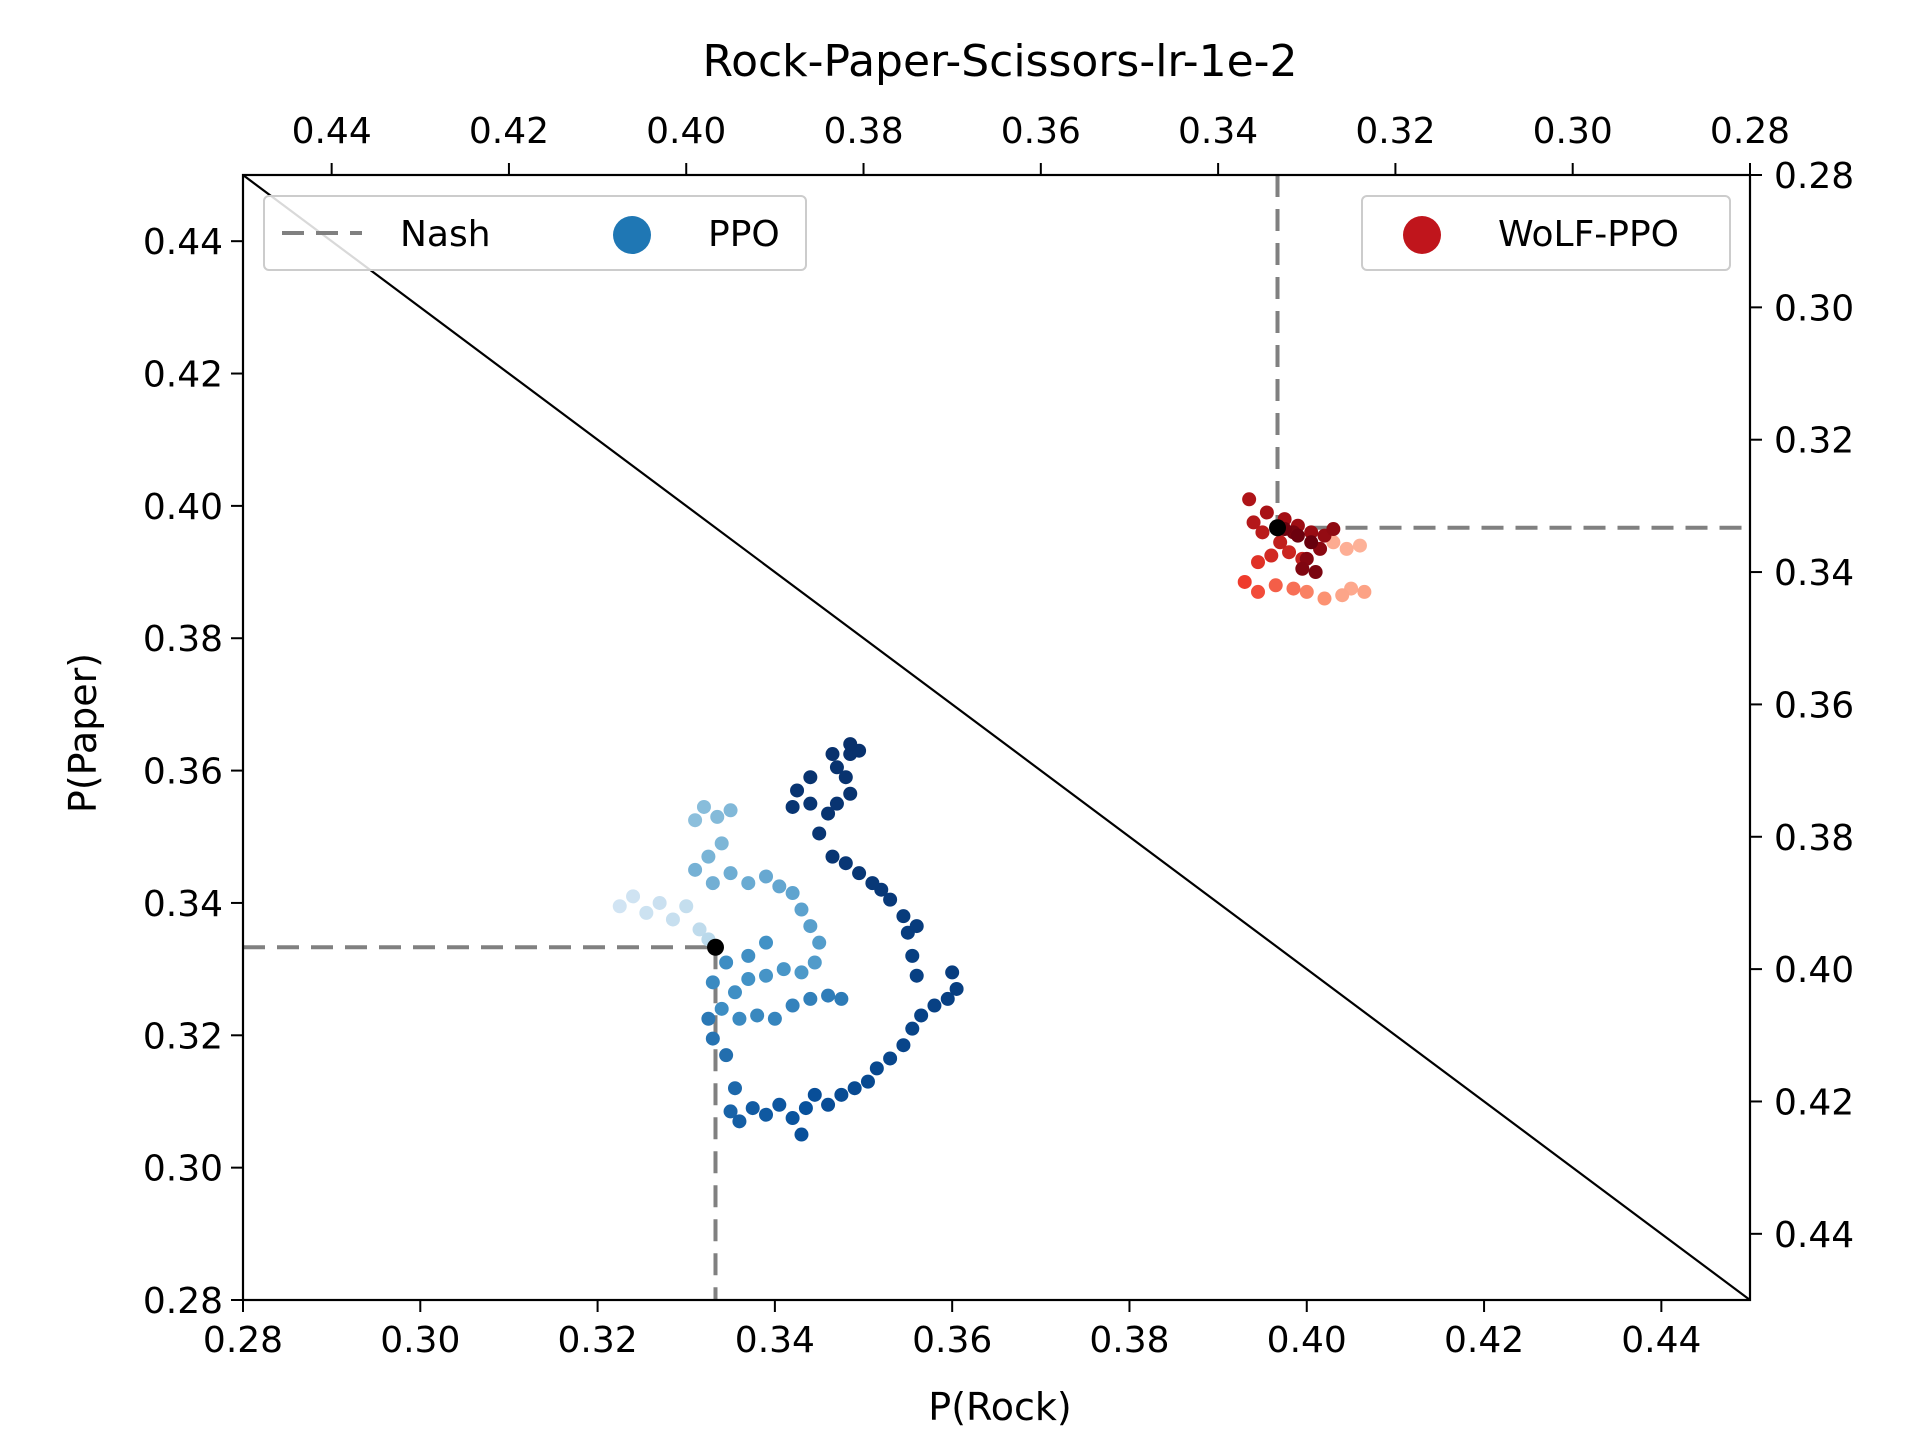  What do you see at coordinates (183, 375) in the screenshot?
I see `y-tick-label: 0.42` at bounding box center [183, 375].